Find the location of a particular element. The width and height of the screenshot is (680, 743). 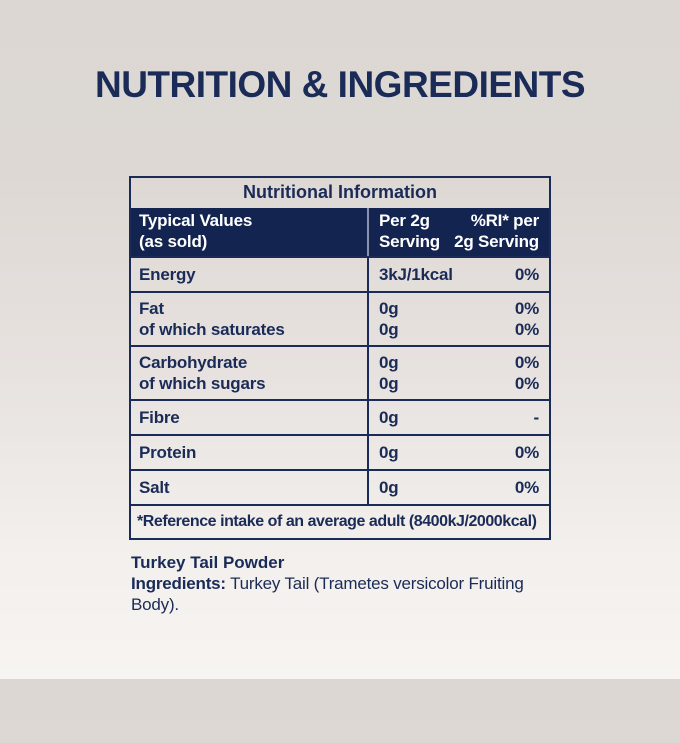

row-label-line: Fat is located at coordinates (151, 308).